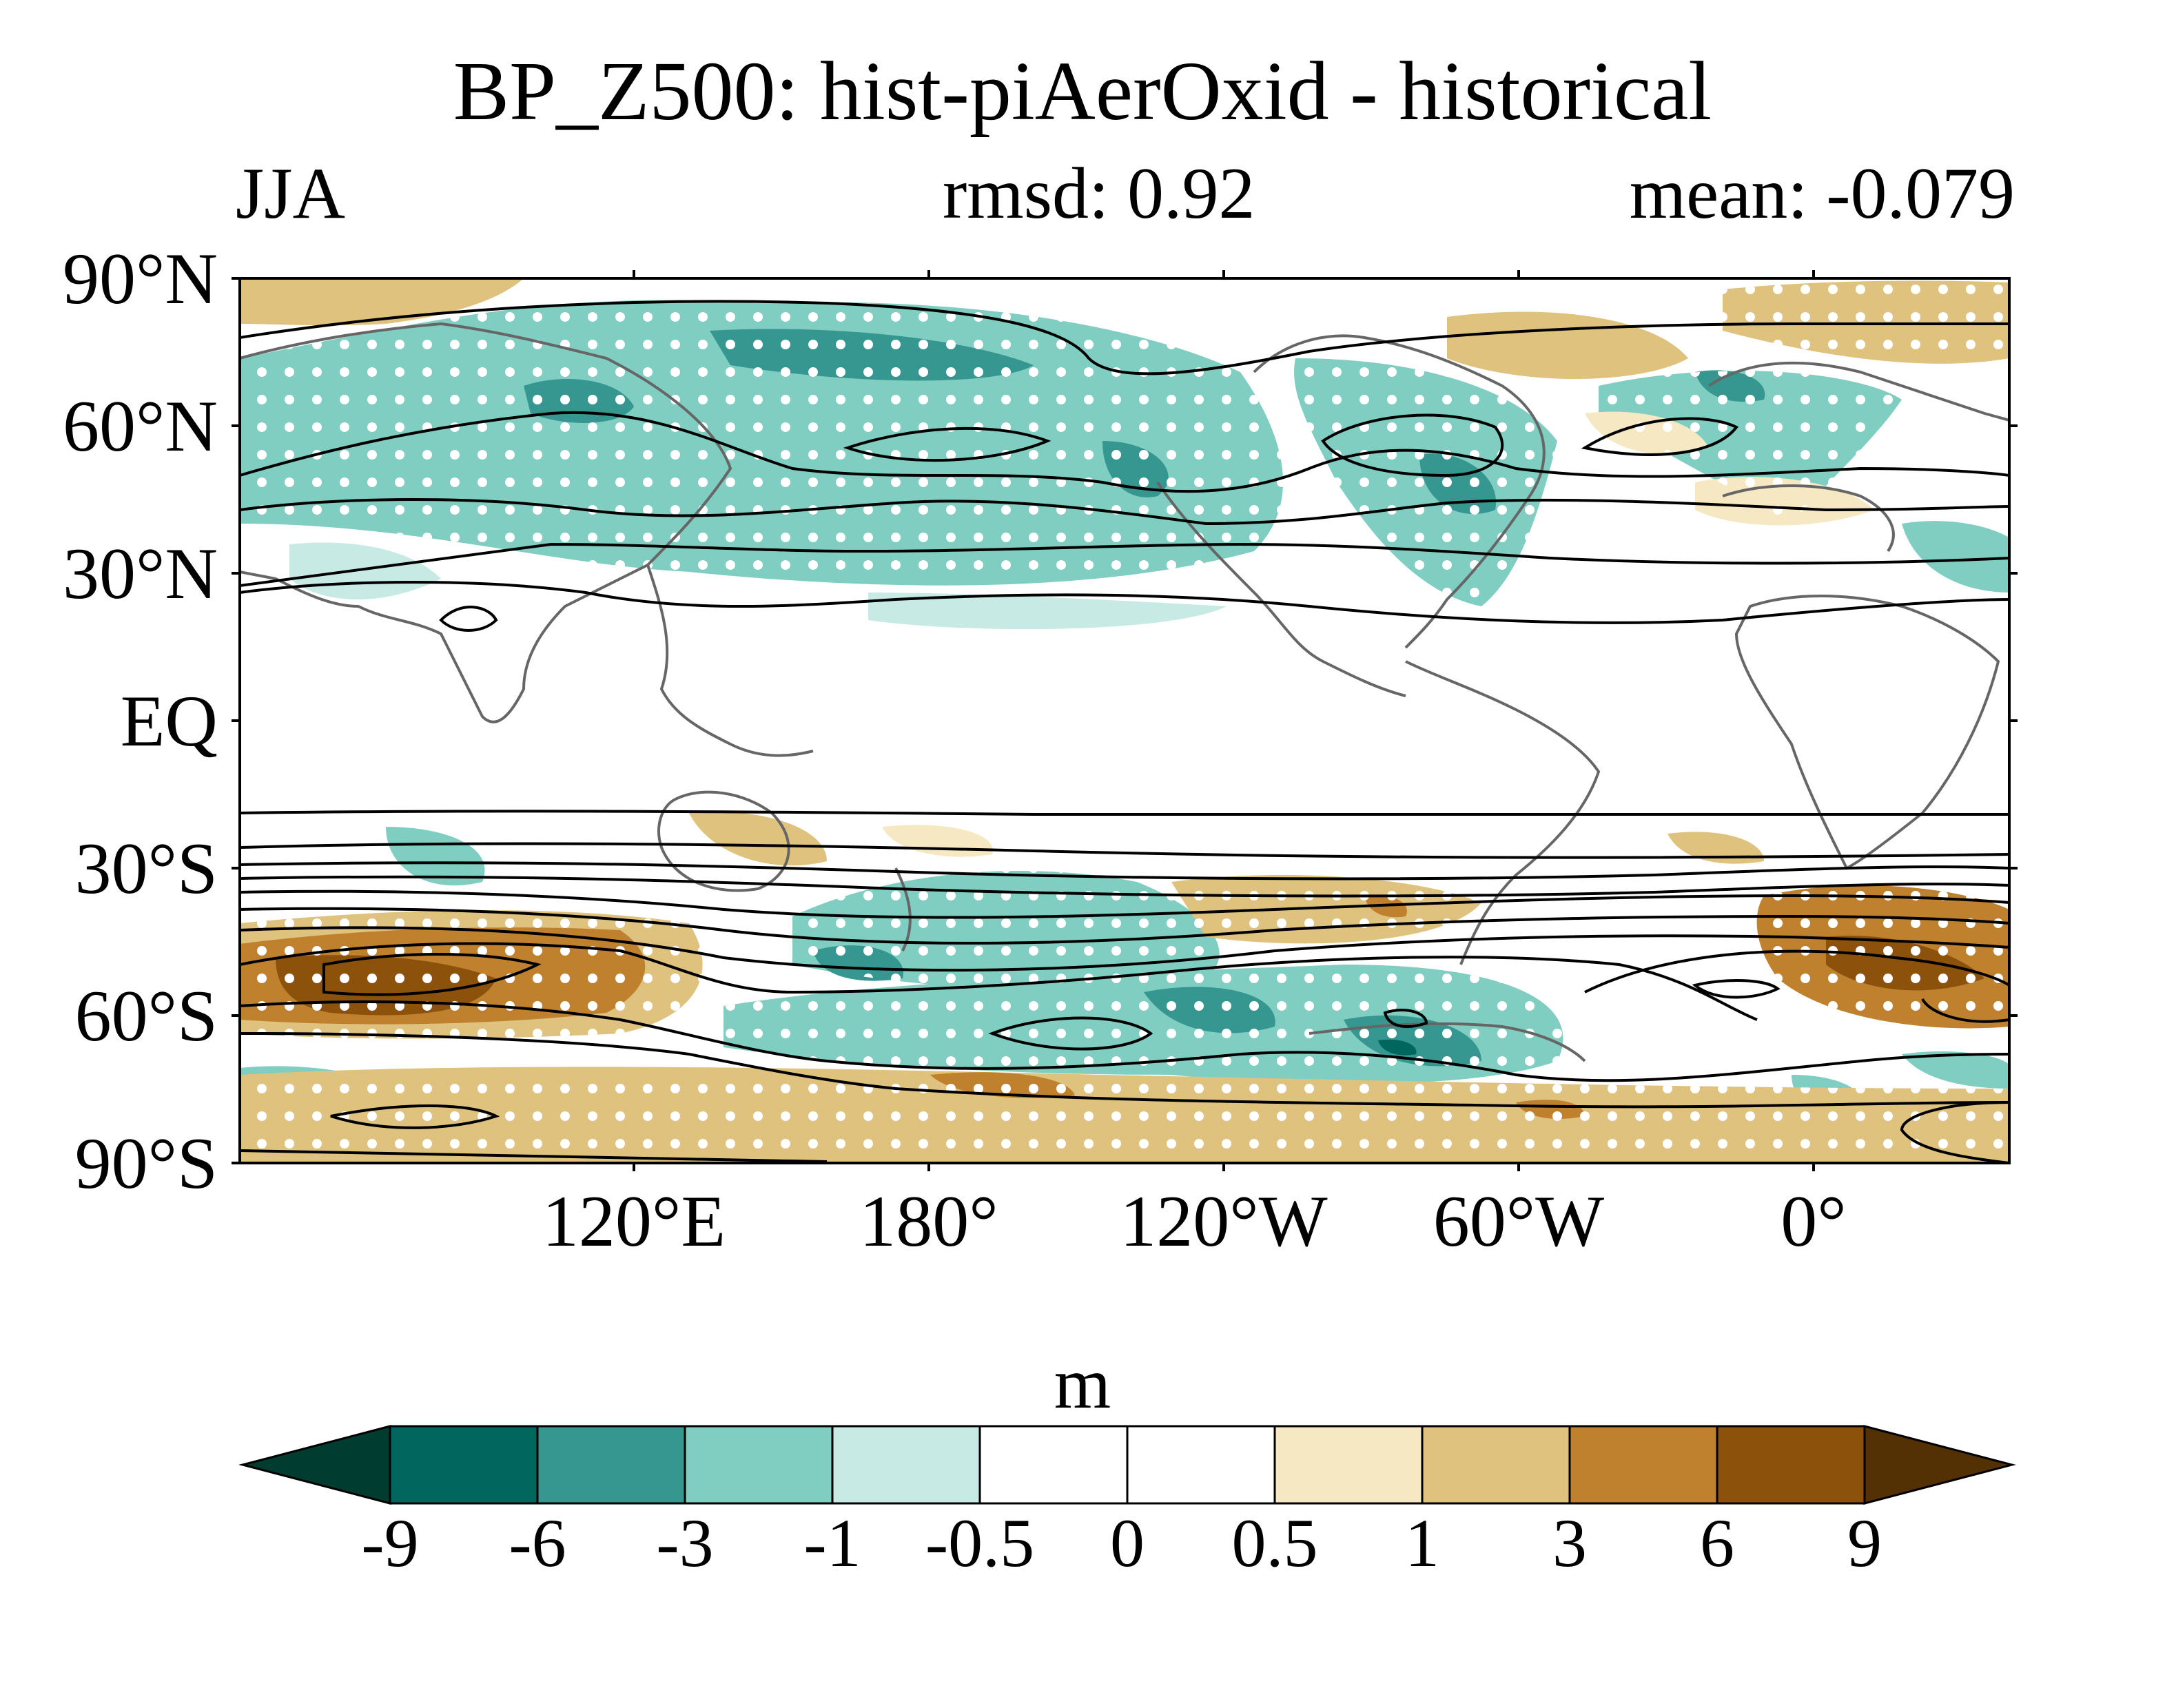  Describe the element at coordinates (140, 426) in the screenshot. I see `lat-label-60n: 60°N` at that location.